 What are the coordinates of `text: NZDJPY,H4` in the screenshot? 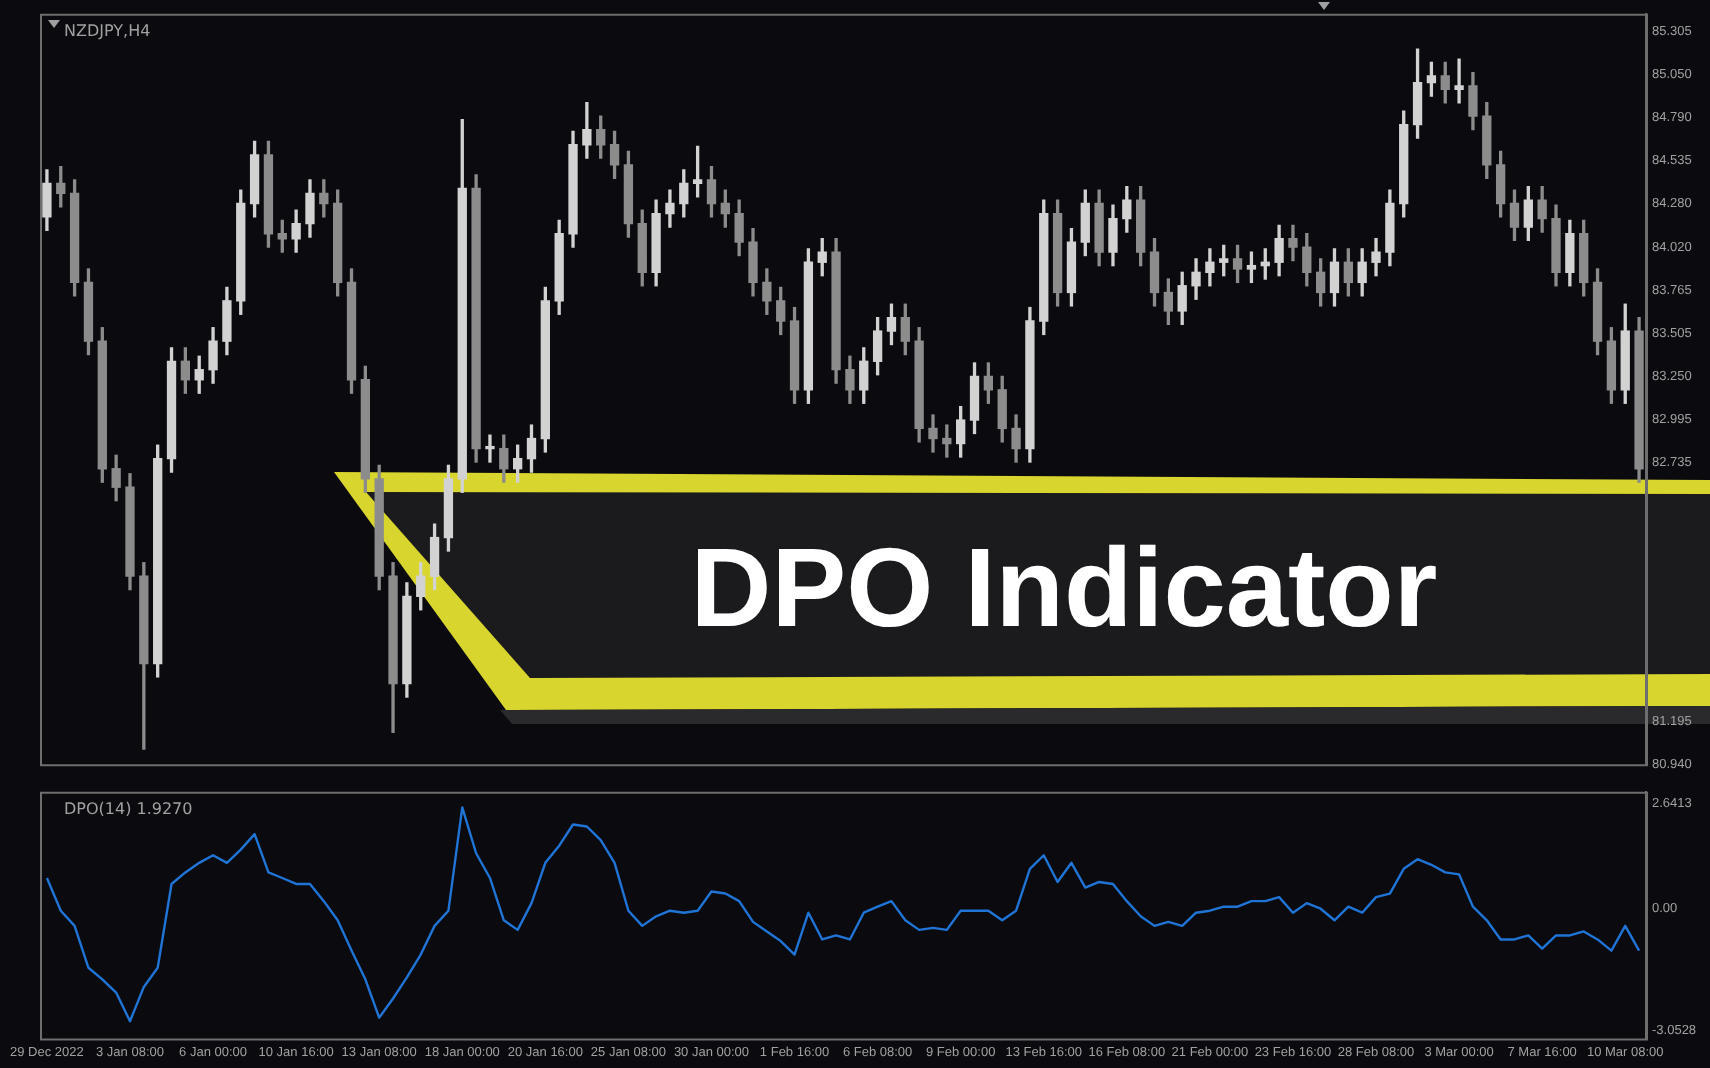 It's located at (107, 30).